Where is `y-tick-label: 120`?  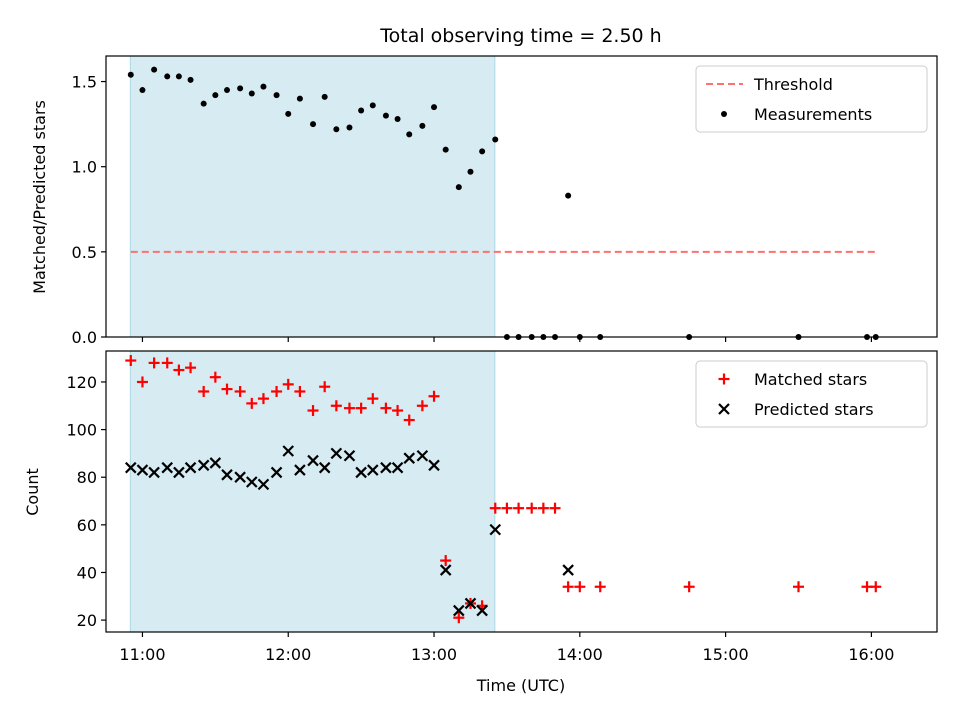
y-tick-label: 120 is located at coordinates (81, 382).